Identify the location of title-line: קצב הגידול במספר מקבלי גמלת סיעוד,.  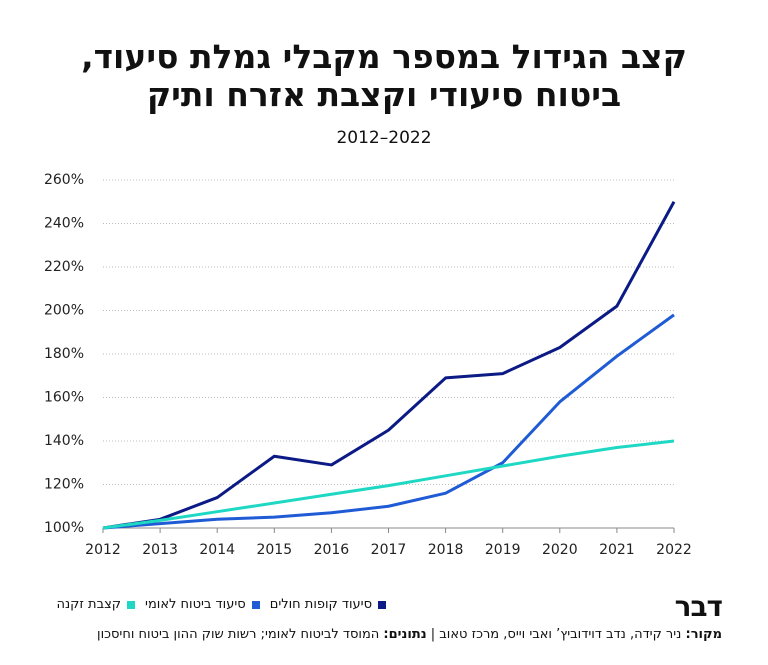
(384, 56).